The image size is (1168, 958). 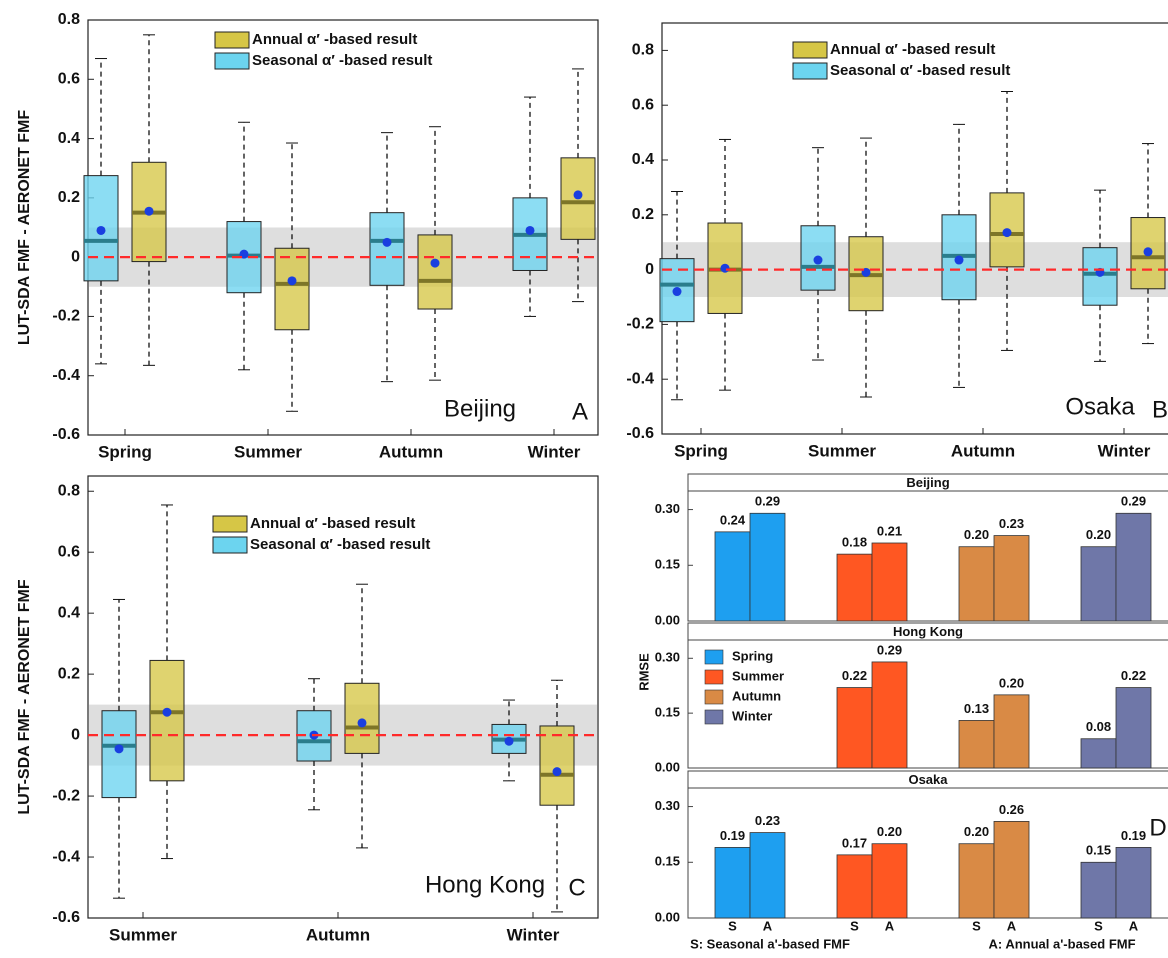 I want to click on site-label: Beijing, so click(x=480, y=408).